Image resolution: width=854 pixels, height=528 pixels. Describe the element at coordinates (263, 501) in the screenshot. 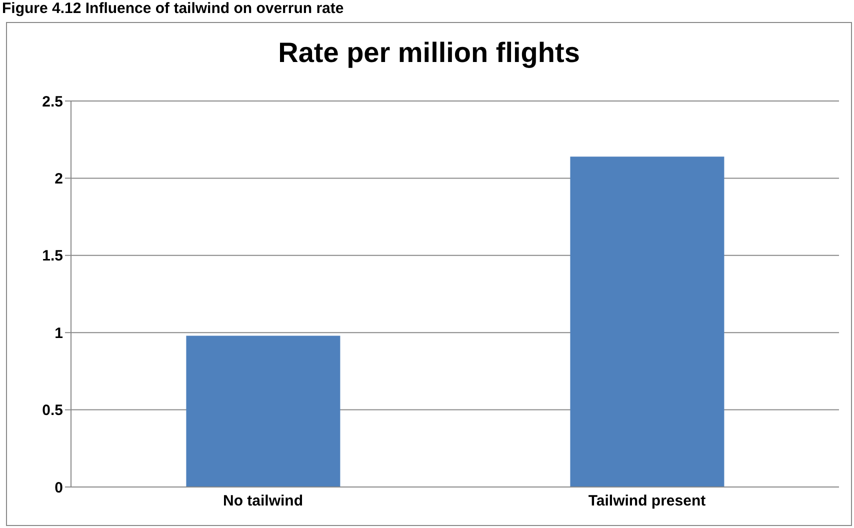

I see `x-tick-label: No tailwind` at that location.